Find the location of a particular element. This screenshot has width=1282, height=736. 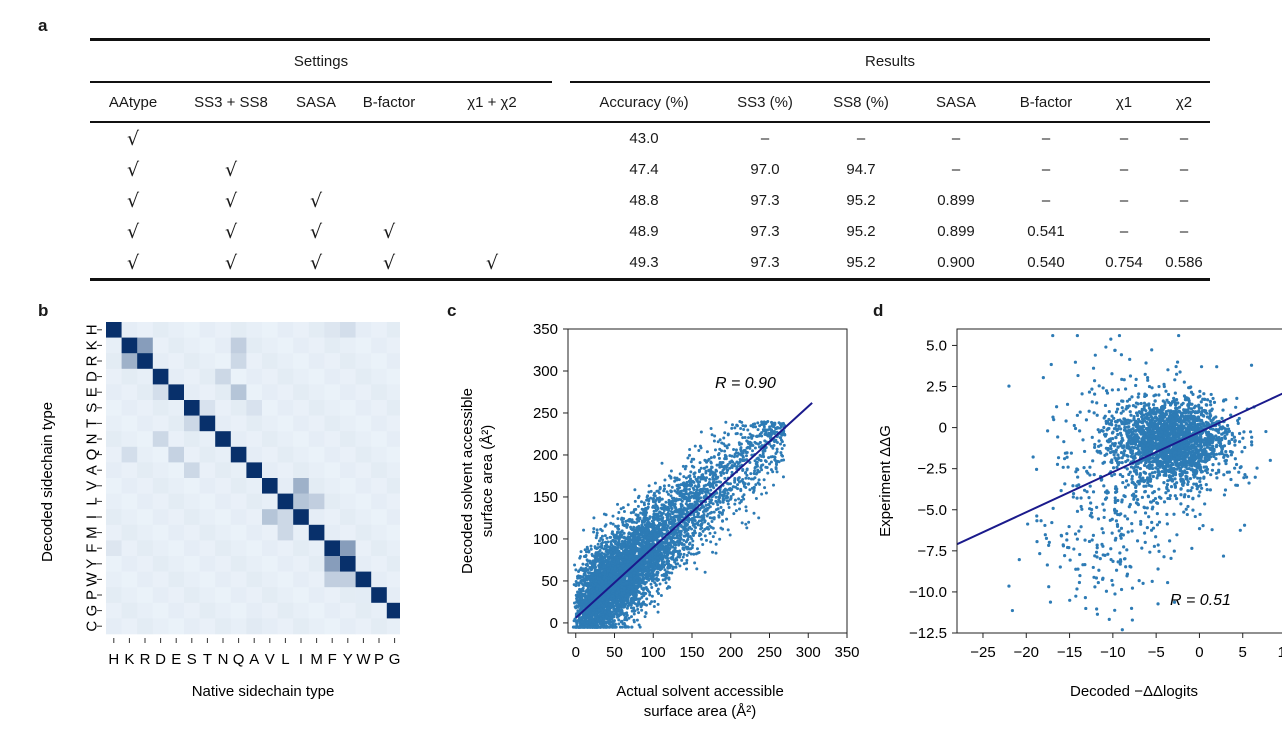

table-cell is located at coordinates (316, 169).